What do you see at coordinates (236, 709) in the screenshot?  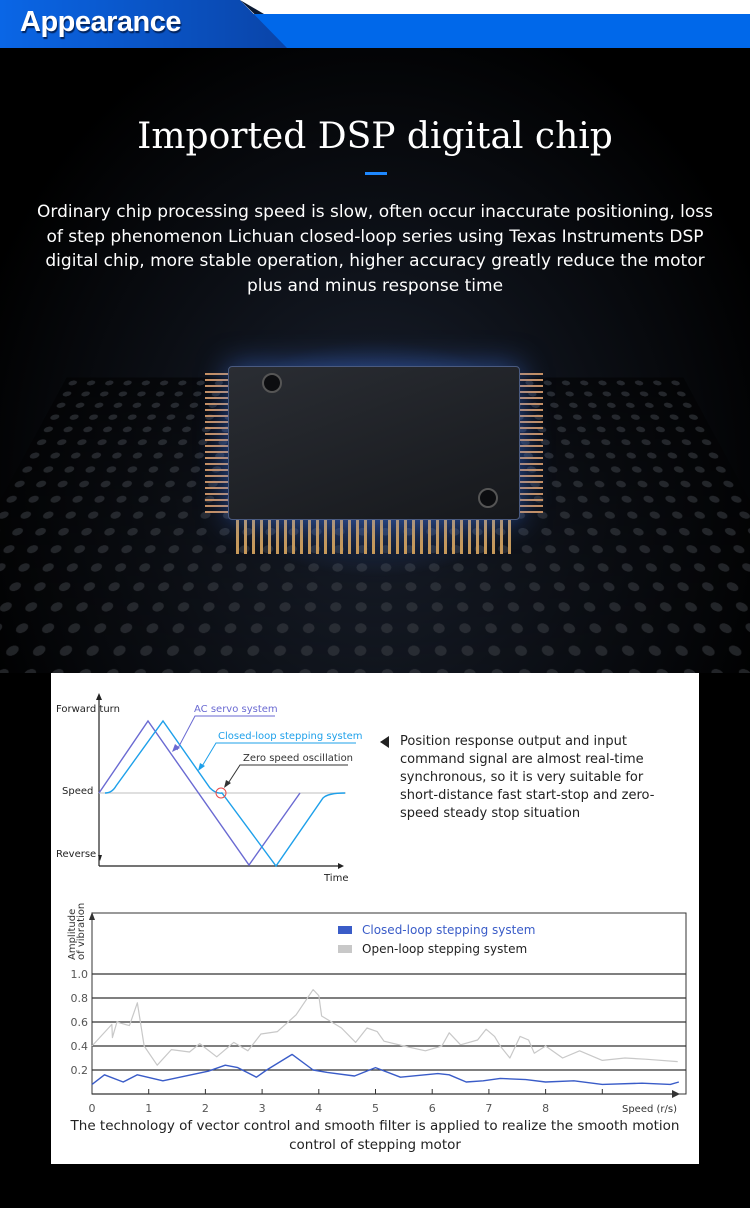 I see `ac-servo-label: AC servo system` at bounding box center [236, 709].